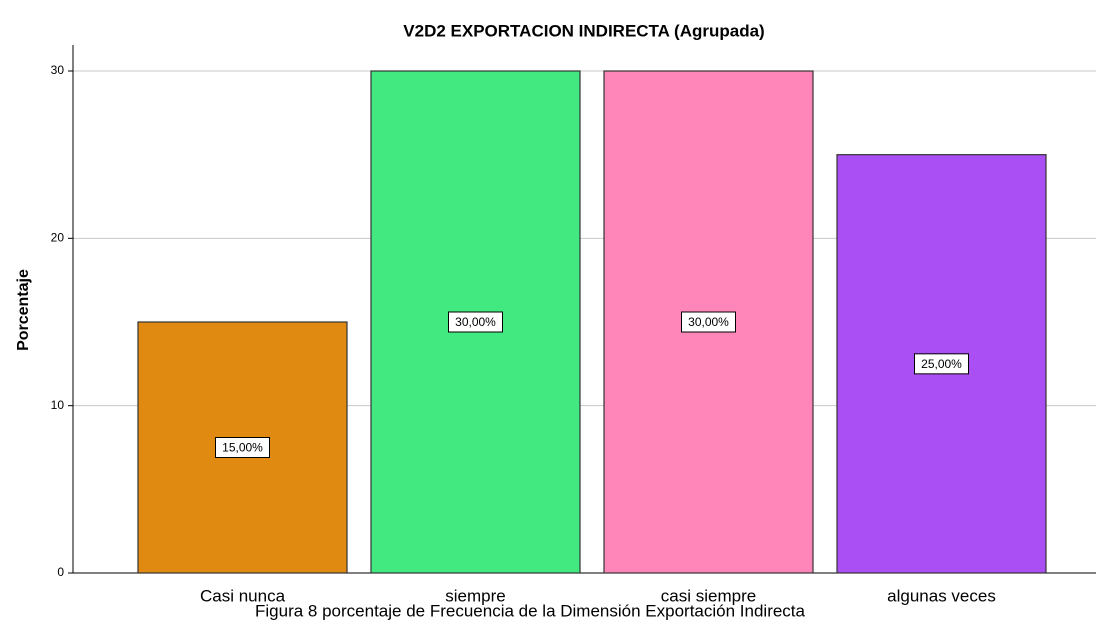 This screenshot has width=1096, height=633. Describe the element at coordinates (583, 30) in the screenshot. I see `chart-title: V2D2 EXPORTACION INDIRECTA (Agrupada)` at that location.